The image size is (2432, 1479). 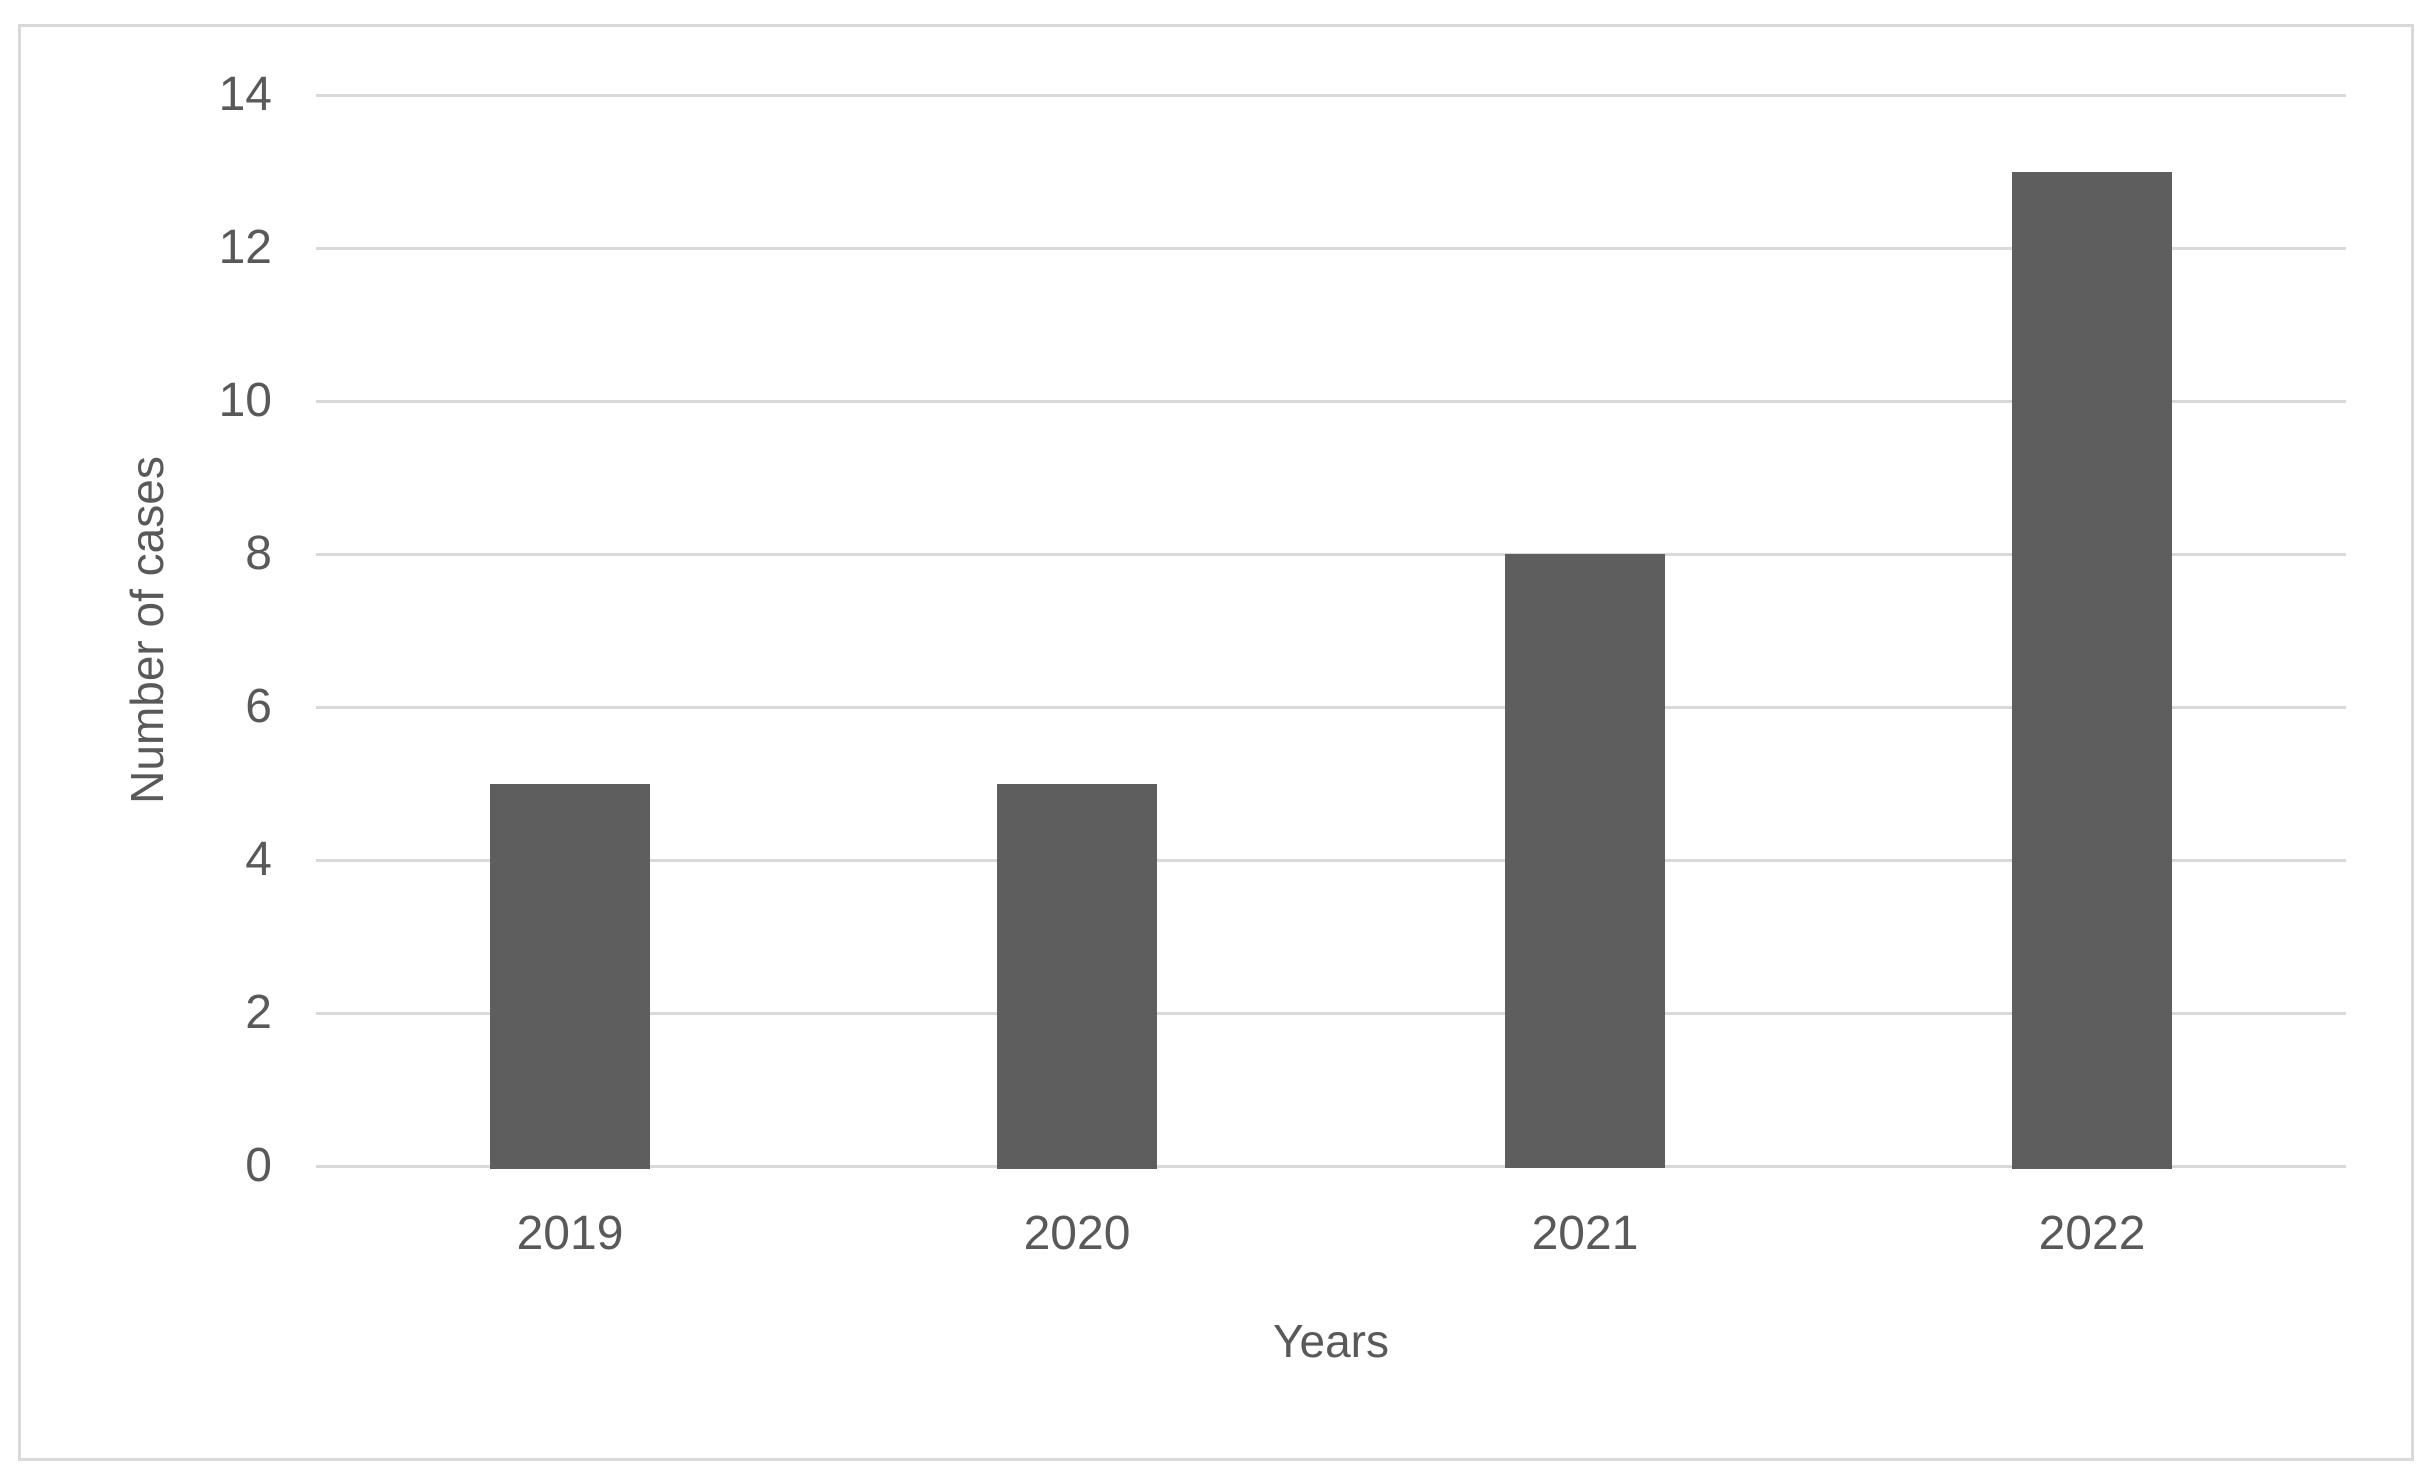 I want to click on y-tick-label: 2, so click(x=258, y=1012).